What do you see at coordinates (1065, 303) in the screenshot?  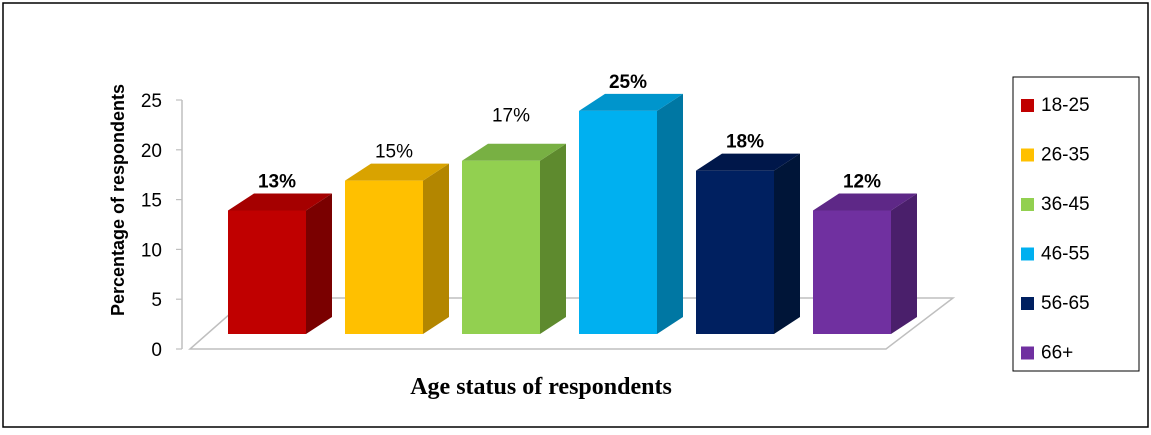 I see `legend-label-56-65: 56-65` at bounding box center [1065, 303].